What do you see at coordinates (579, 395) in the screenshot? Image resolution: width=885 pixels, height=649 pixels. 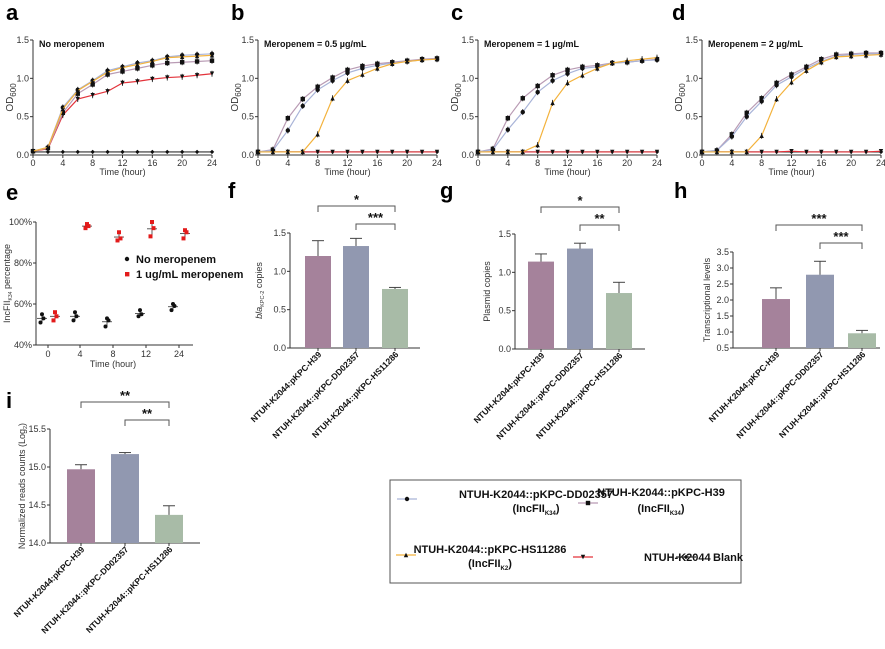 I see `category-label: NTUH-K2044::pKPC-HS11286` at bounding box center [579, 395].